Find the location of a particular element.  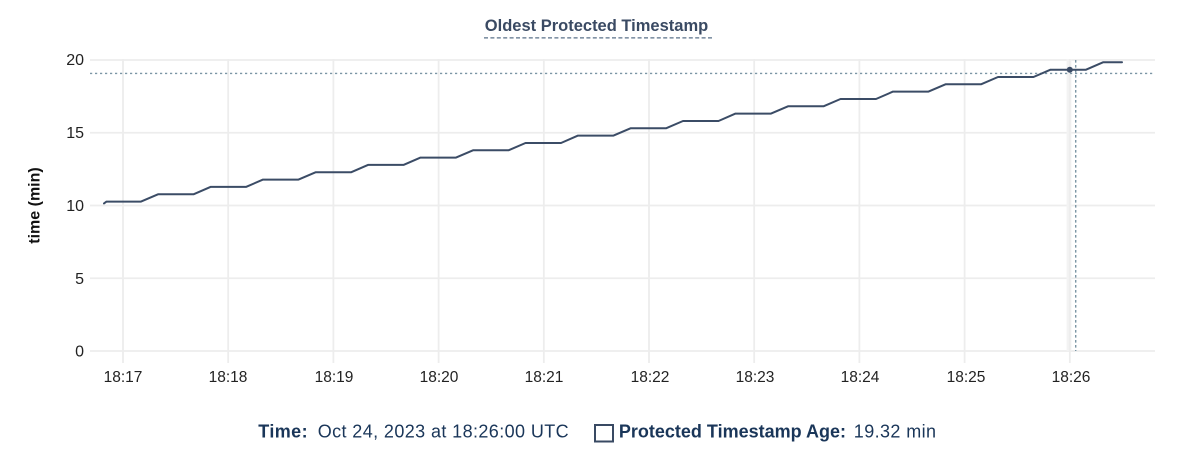

svg-text: 18:20 is located at coordinates (439, 377).